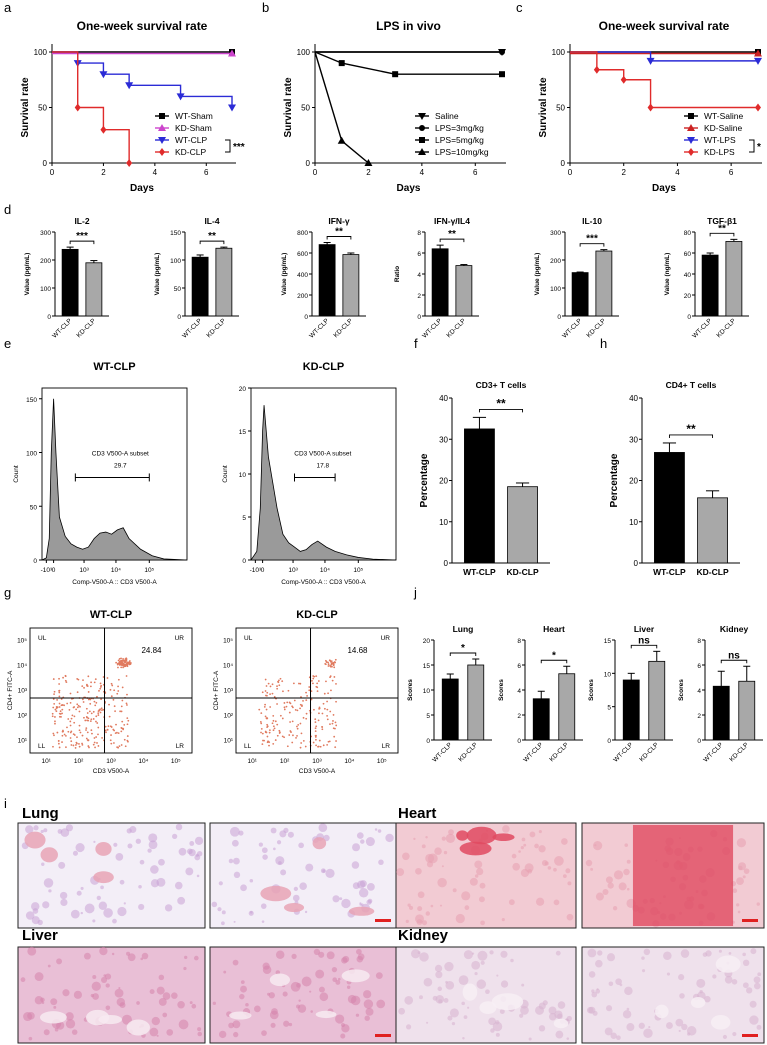 This screenshot has width=767, height=1045. Describe the element at coordinates (609, 708) in the screenshot. I see `y-tick-label: 5` at that location.